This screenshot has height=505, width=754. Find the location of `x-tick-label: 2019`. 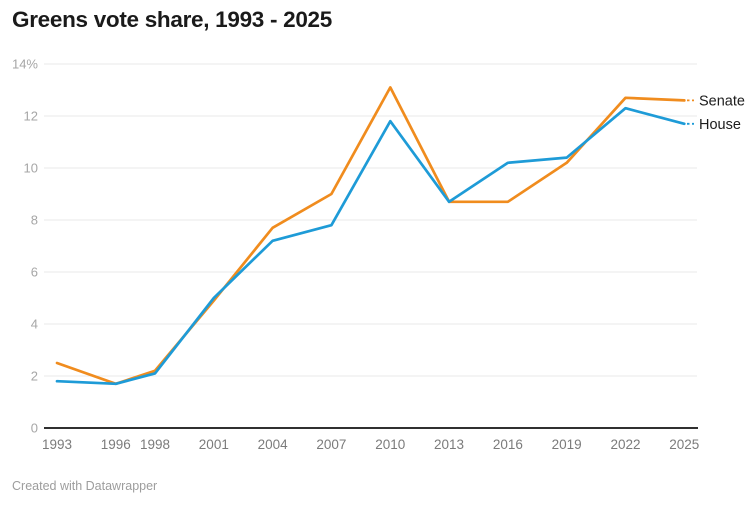

x-tick-label: 2019 is located at coordinates (567, 444).